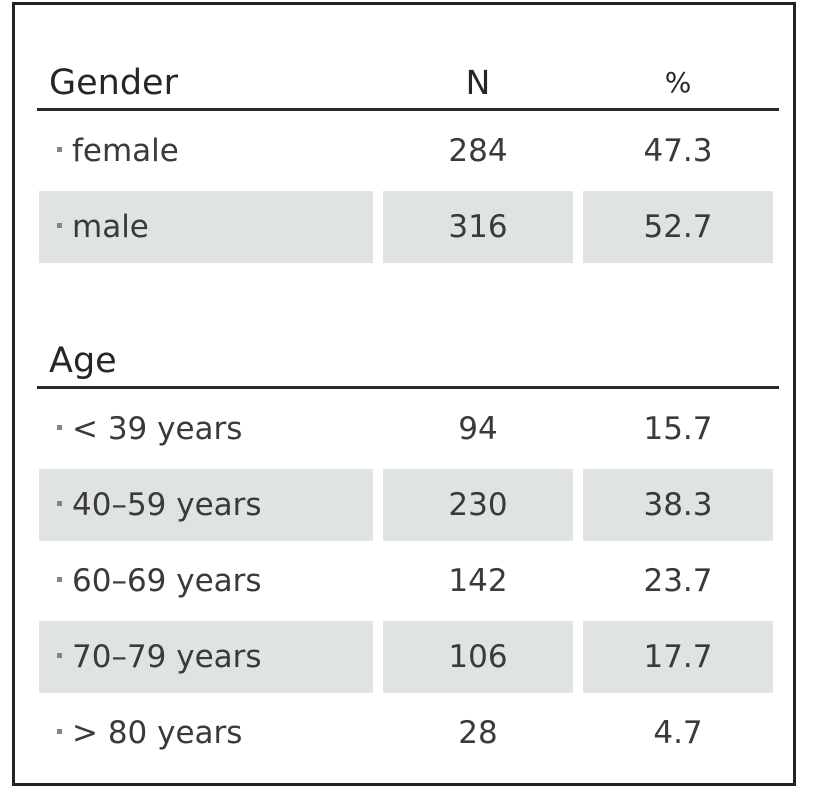  I want to click on table-row: 70–79 years 106 17.7, so click(408, 655).